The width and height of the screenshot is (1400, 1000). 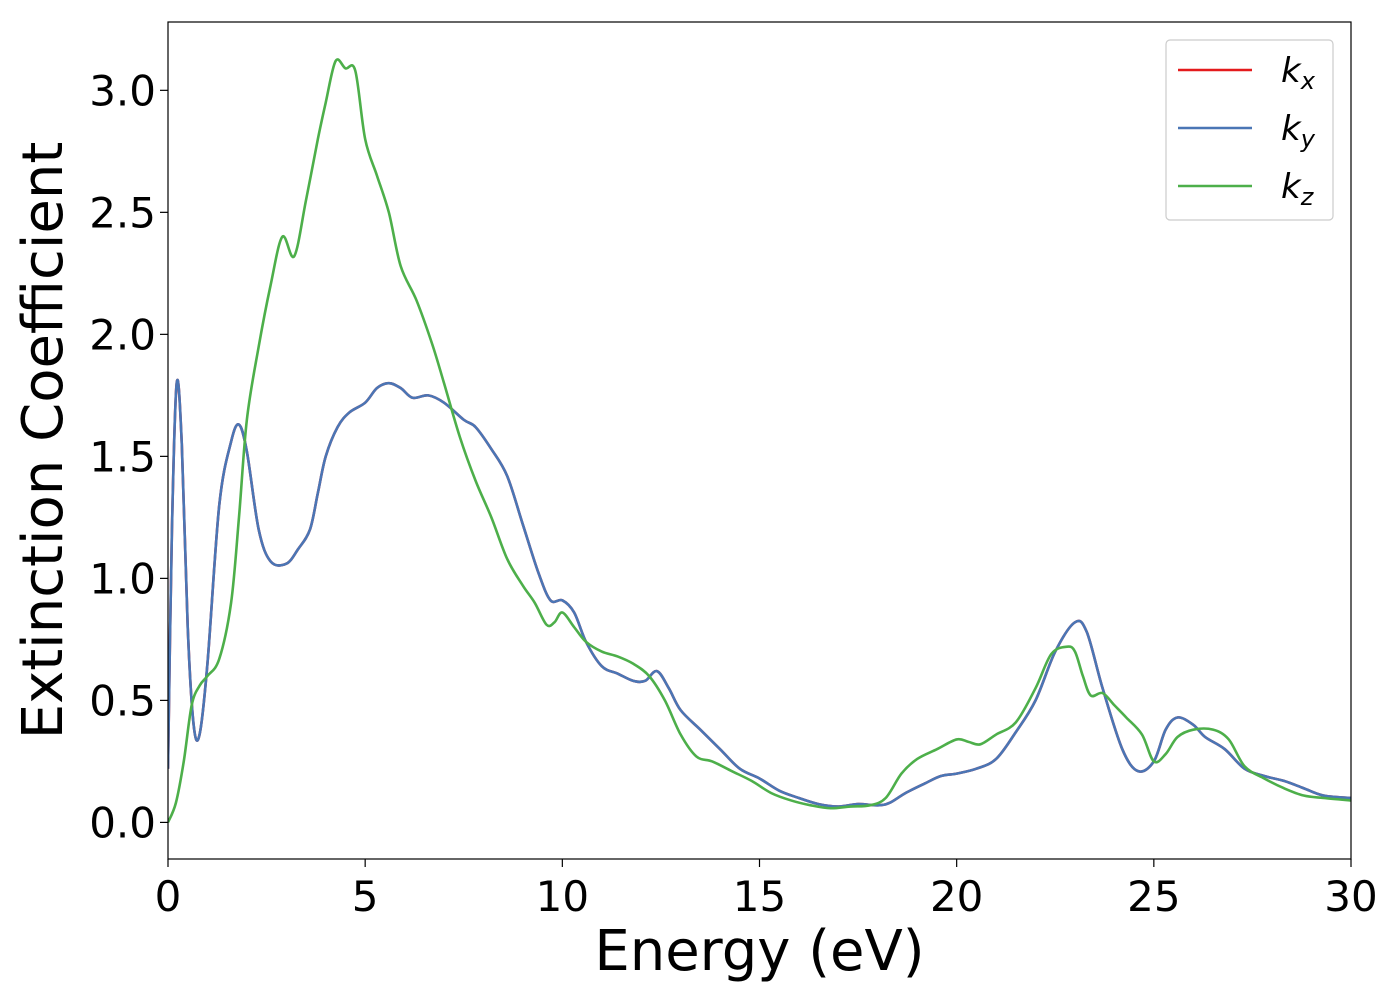 What do you see at coordinates (1298, 131) in the screenshot?
I see `legend-label-ky: ky` at bounding box center [1298, 131].